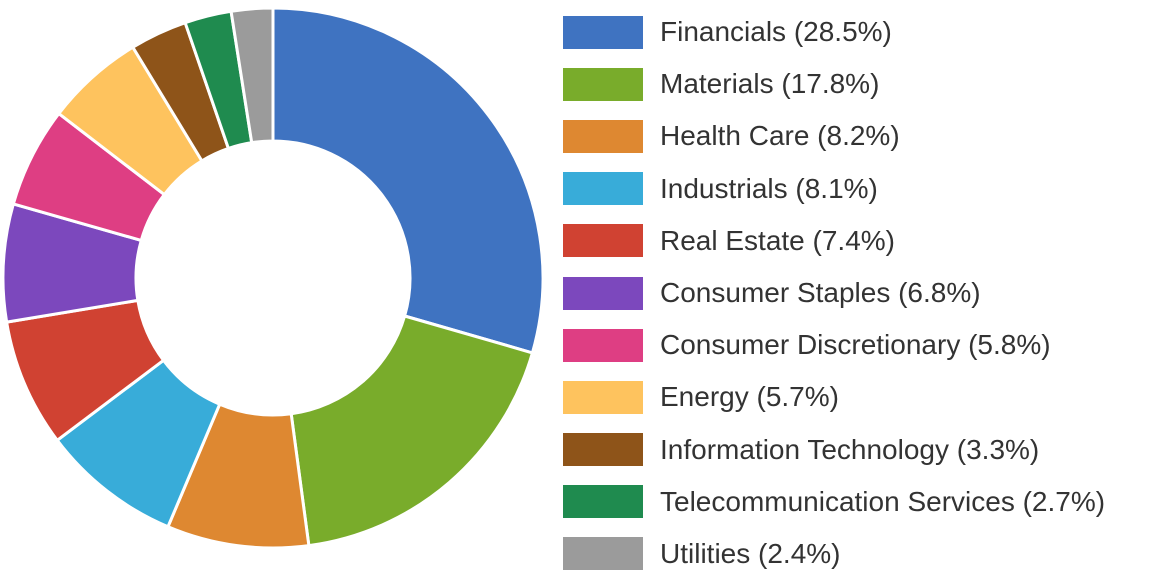 Image resolution: width=1174 pixels, height=580 pixels. I want to click on legend-item-financials: Financials (28.5%), so click(834, 32).